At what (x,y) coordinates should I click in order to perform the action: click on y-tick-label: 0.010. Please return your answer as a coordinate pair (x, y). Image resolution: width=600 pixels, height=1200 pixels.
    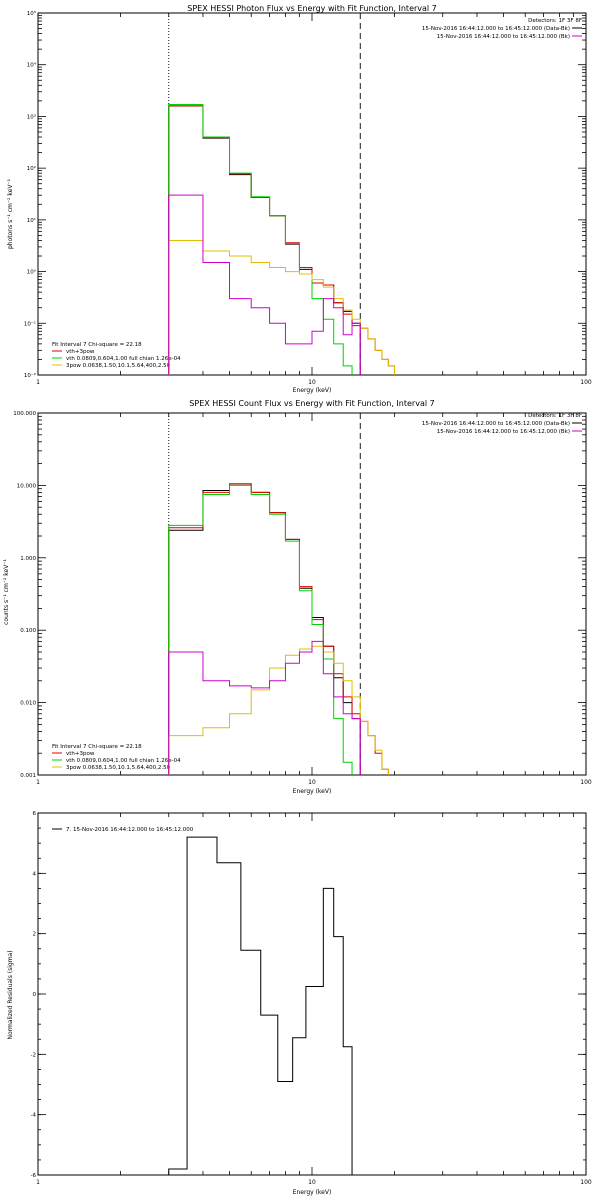
    Looking at the image, I should click on (28, 704).